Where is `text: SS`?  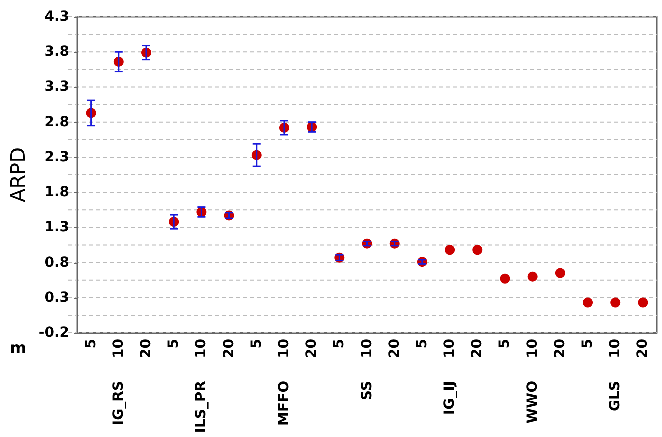 text: SS is located at coordinates (367, 391).